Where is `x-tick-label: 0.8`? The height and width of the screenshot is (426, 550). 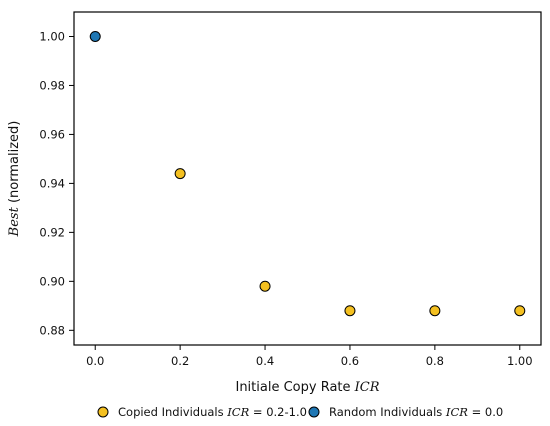
x-tick-label: 0.8 is located at coordinates (435, 361).